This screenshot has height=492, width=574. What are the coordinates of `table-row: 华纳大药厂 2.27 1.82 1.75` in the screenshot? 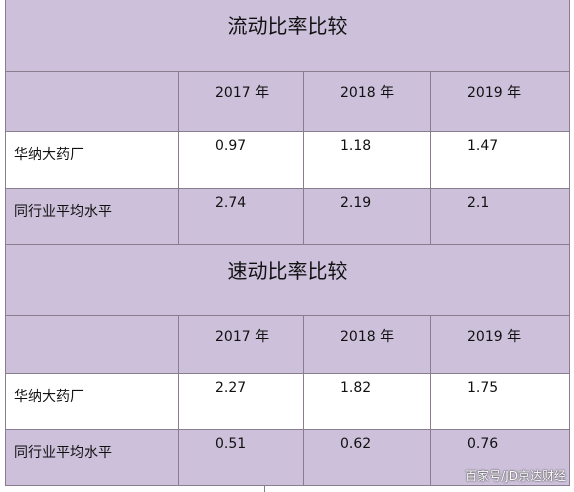 It's located at (287, 402).